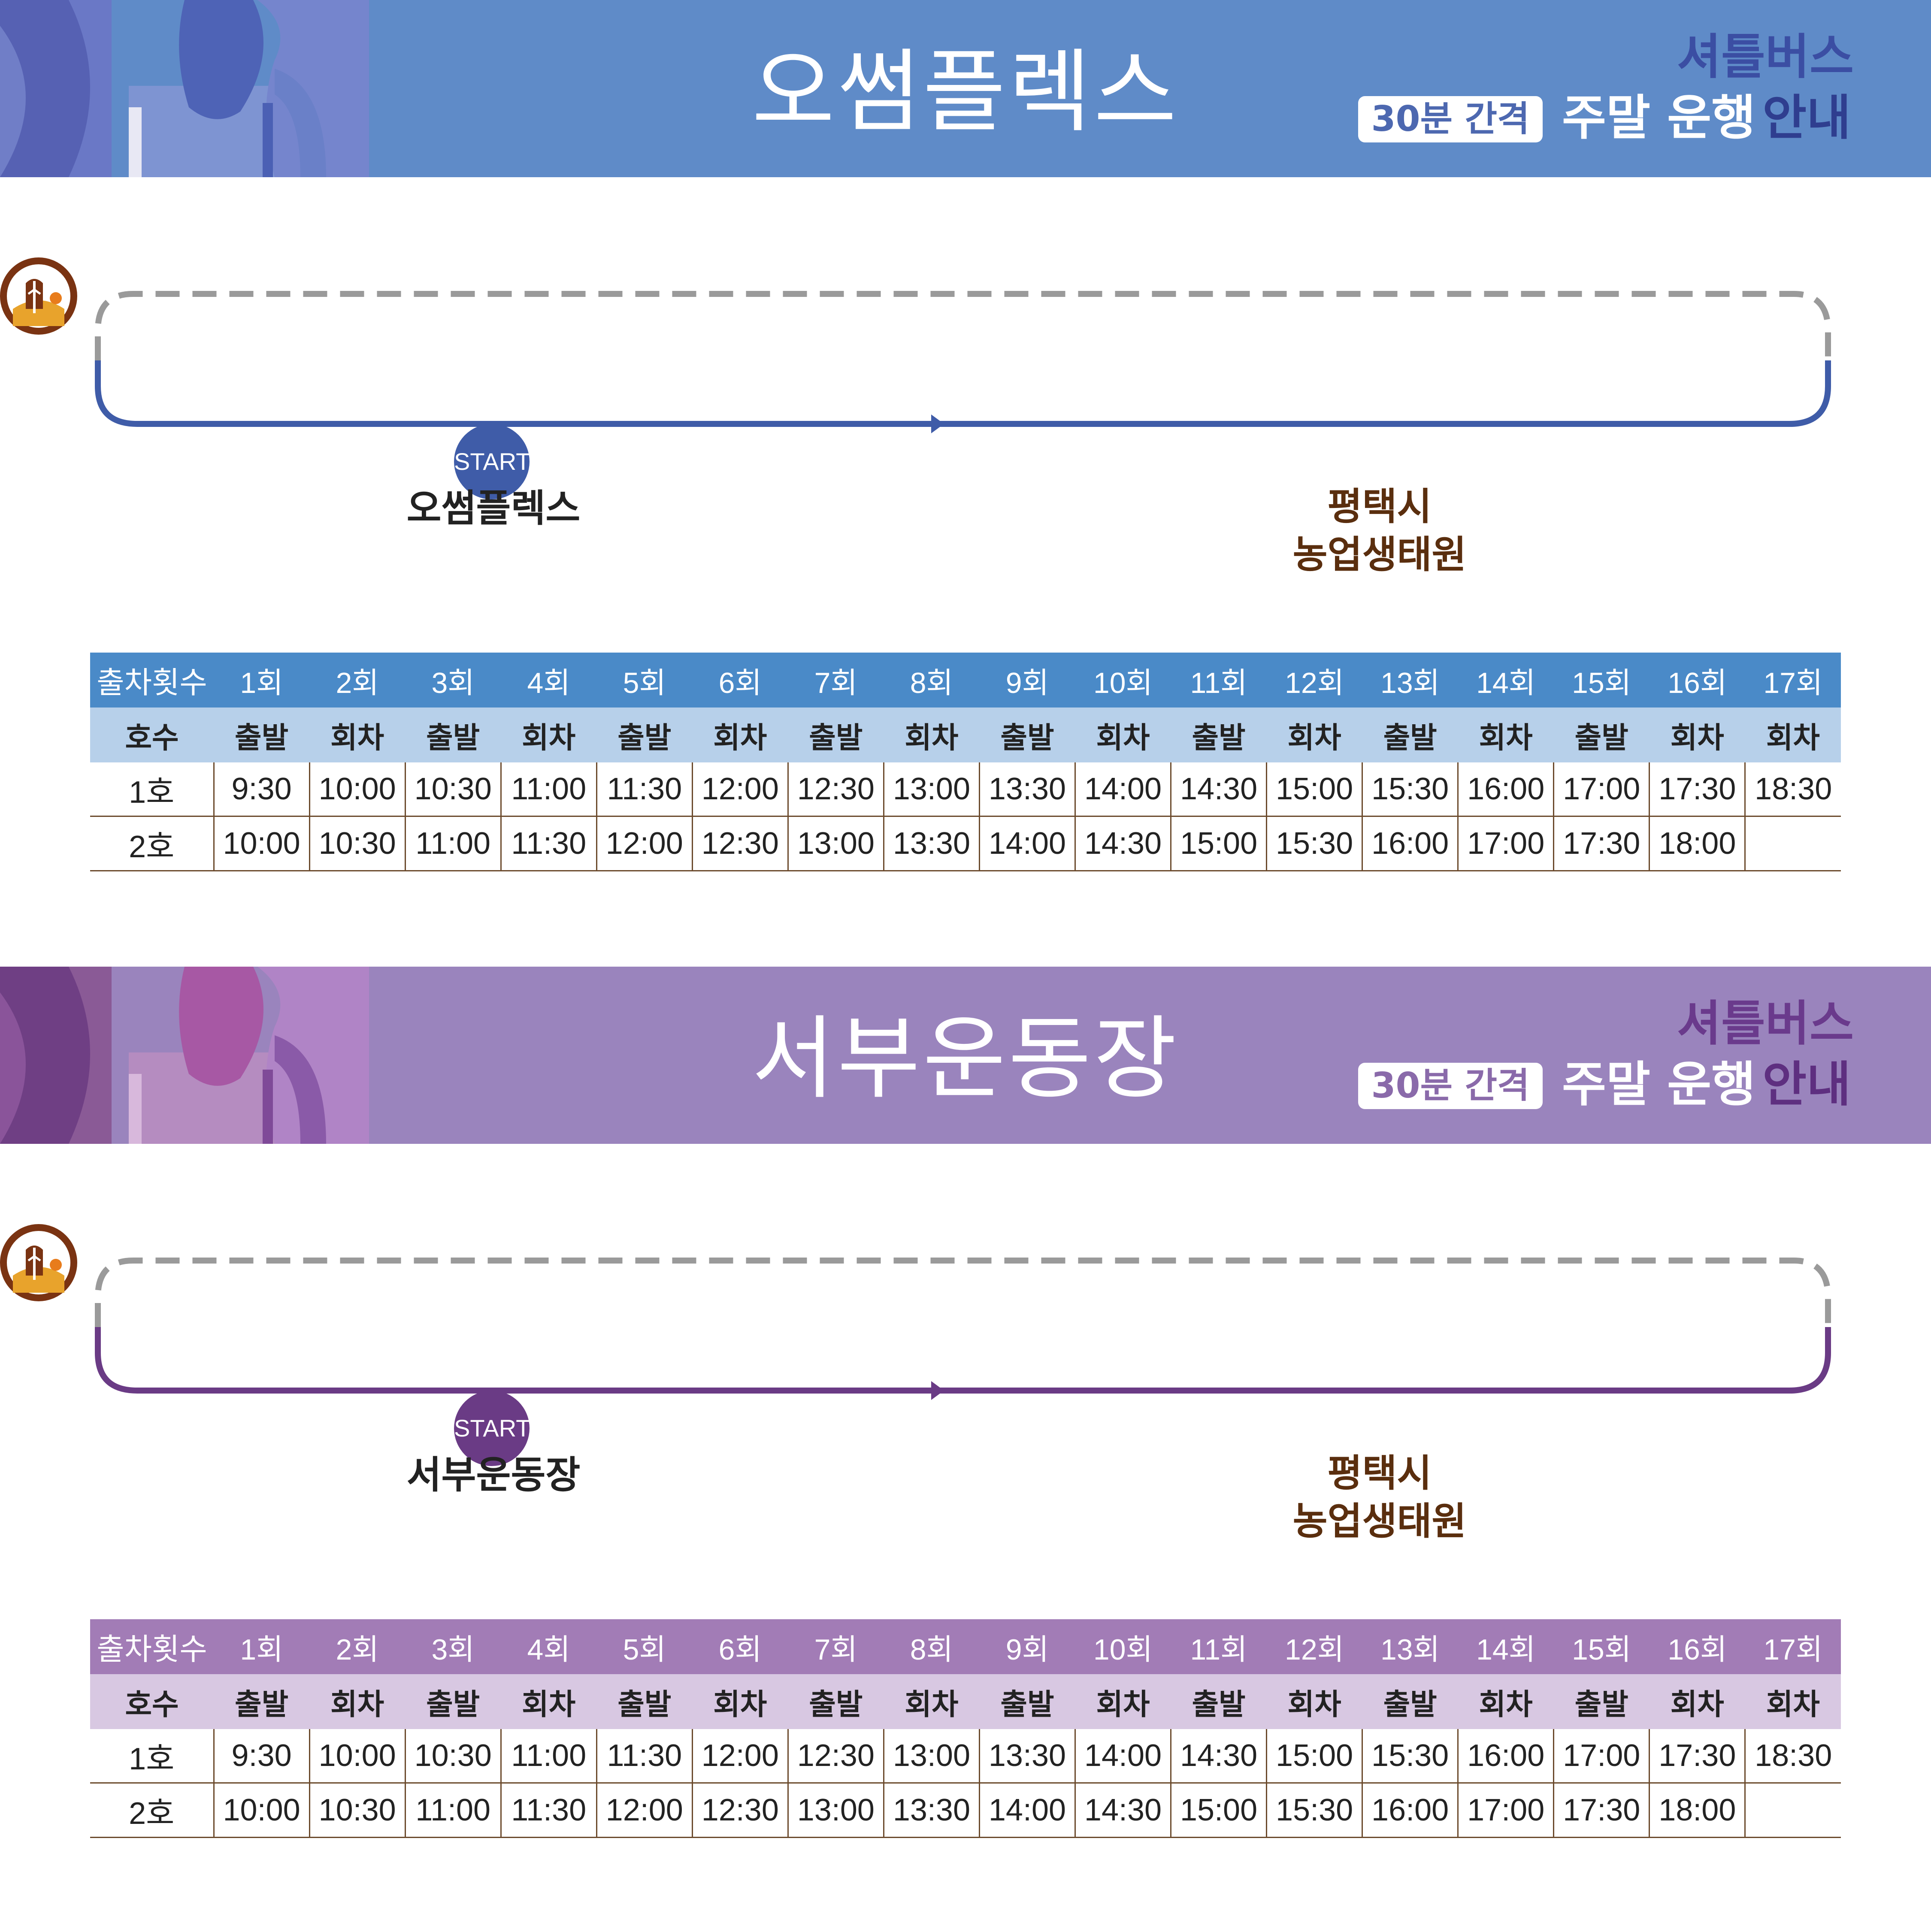 Image resolution: width=1931 pixels, height=1932 pixels. Describe the element at coordinates (963, 1329) in the screenshot. I see `route-loop` at that location.